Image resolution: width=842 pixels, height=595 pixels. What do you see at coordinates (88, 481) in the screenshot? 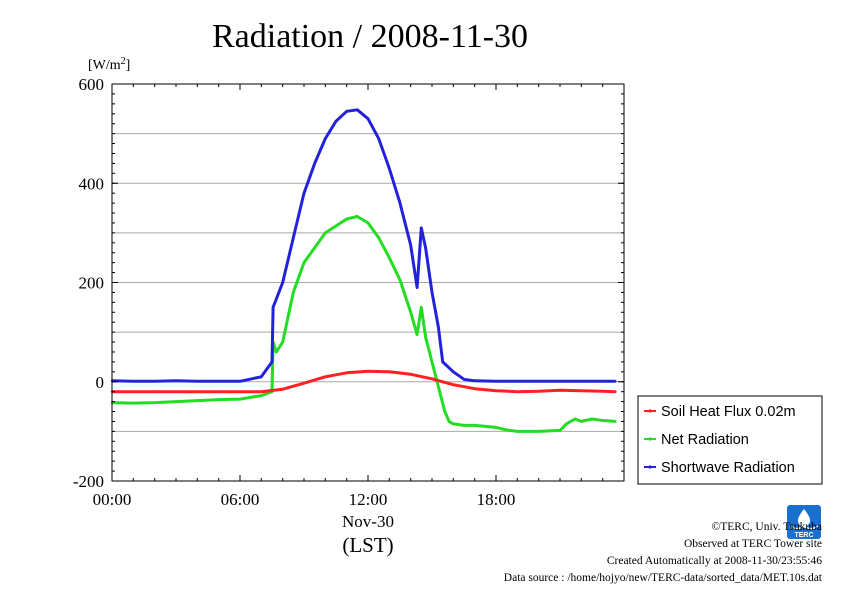
I see `y-tick-label: -200` at bounding box center [88, 481].